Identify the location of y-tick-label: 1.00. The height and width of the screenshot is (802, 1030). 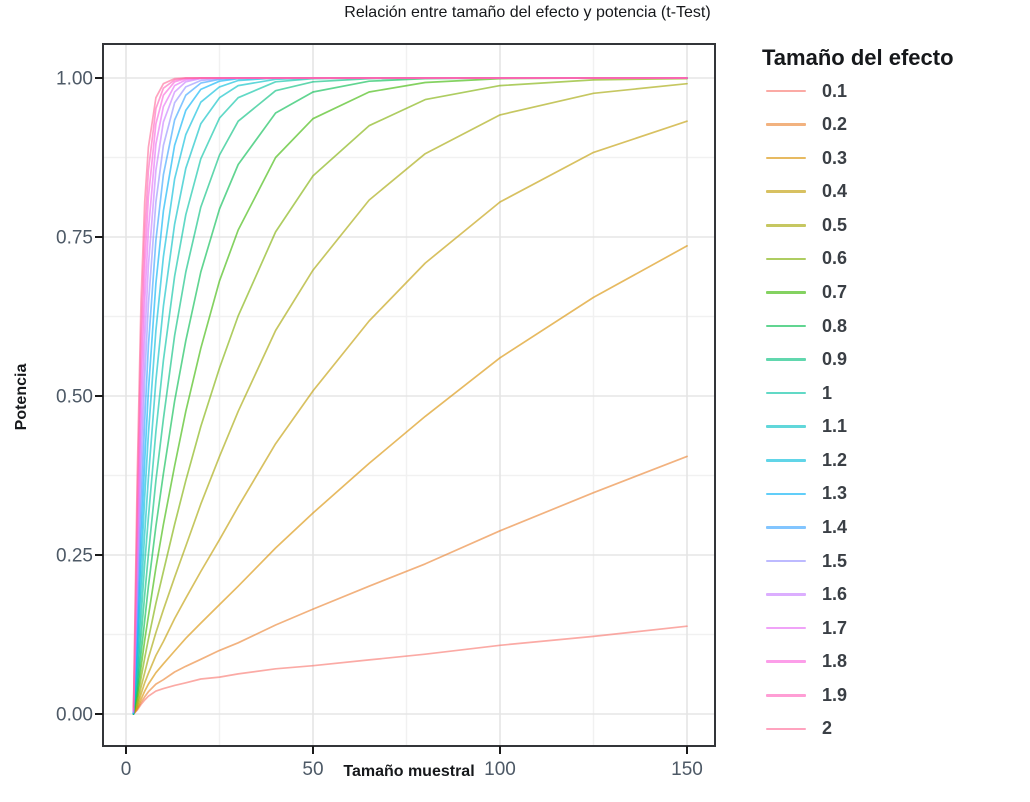
(74, 79).